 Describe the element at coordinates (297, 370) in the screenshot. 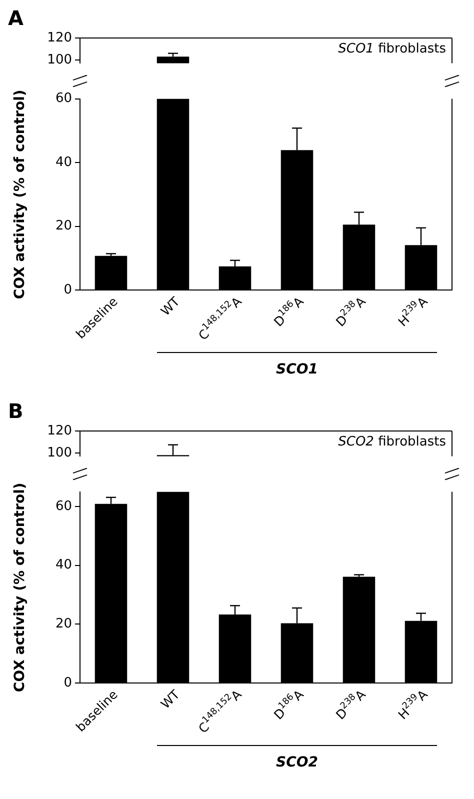

I see `text: SCO1` at that location.